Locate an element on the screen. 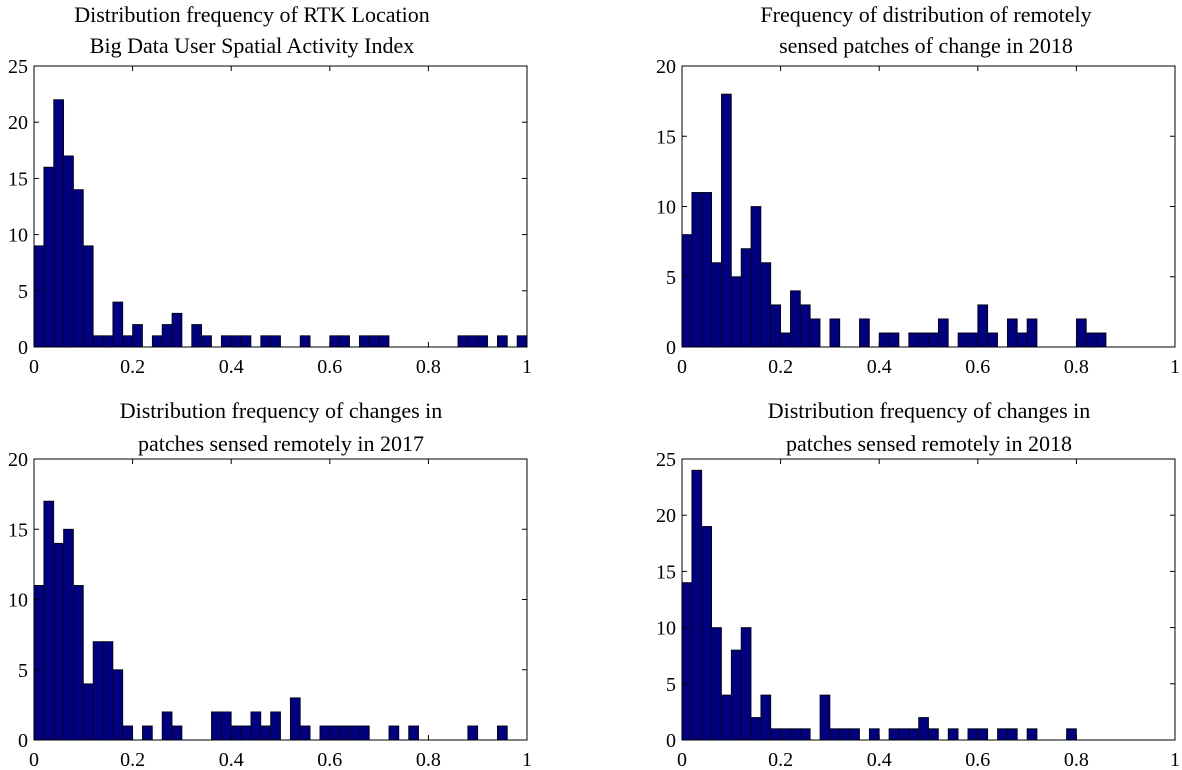 This screenshot has height=770, width=1182. subplot-2-xtick-label-5: 0.8 is located at coordinates (1076, 367).